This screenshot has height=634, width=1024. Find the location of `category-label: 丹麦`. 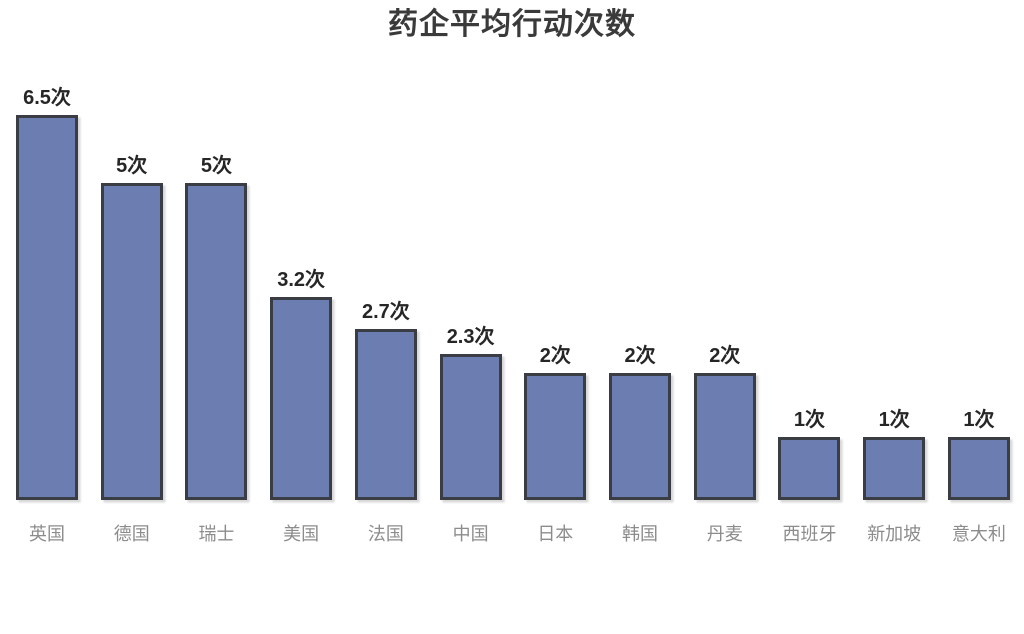

category-label: 丹麦 is located at coordinates (724, 534).